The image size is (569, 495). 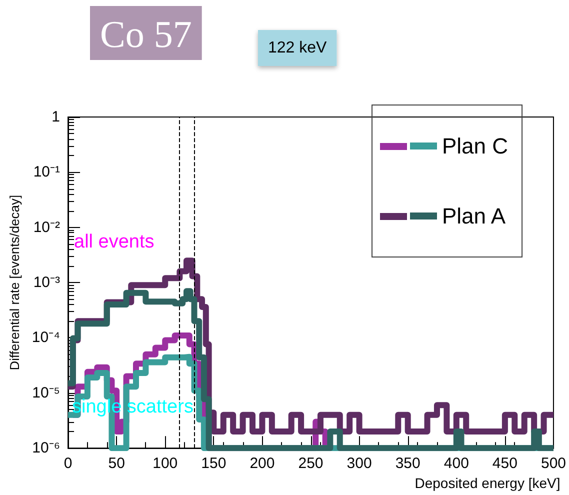 What do you see at coordinates (213, 463) in the screenshot?
I see `x-tick-label: 150` at bounding box center [213, 463].